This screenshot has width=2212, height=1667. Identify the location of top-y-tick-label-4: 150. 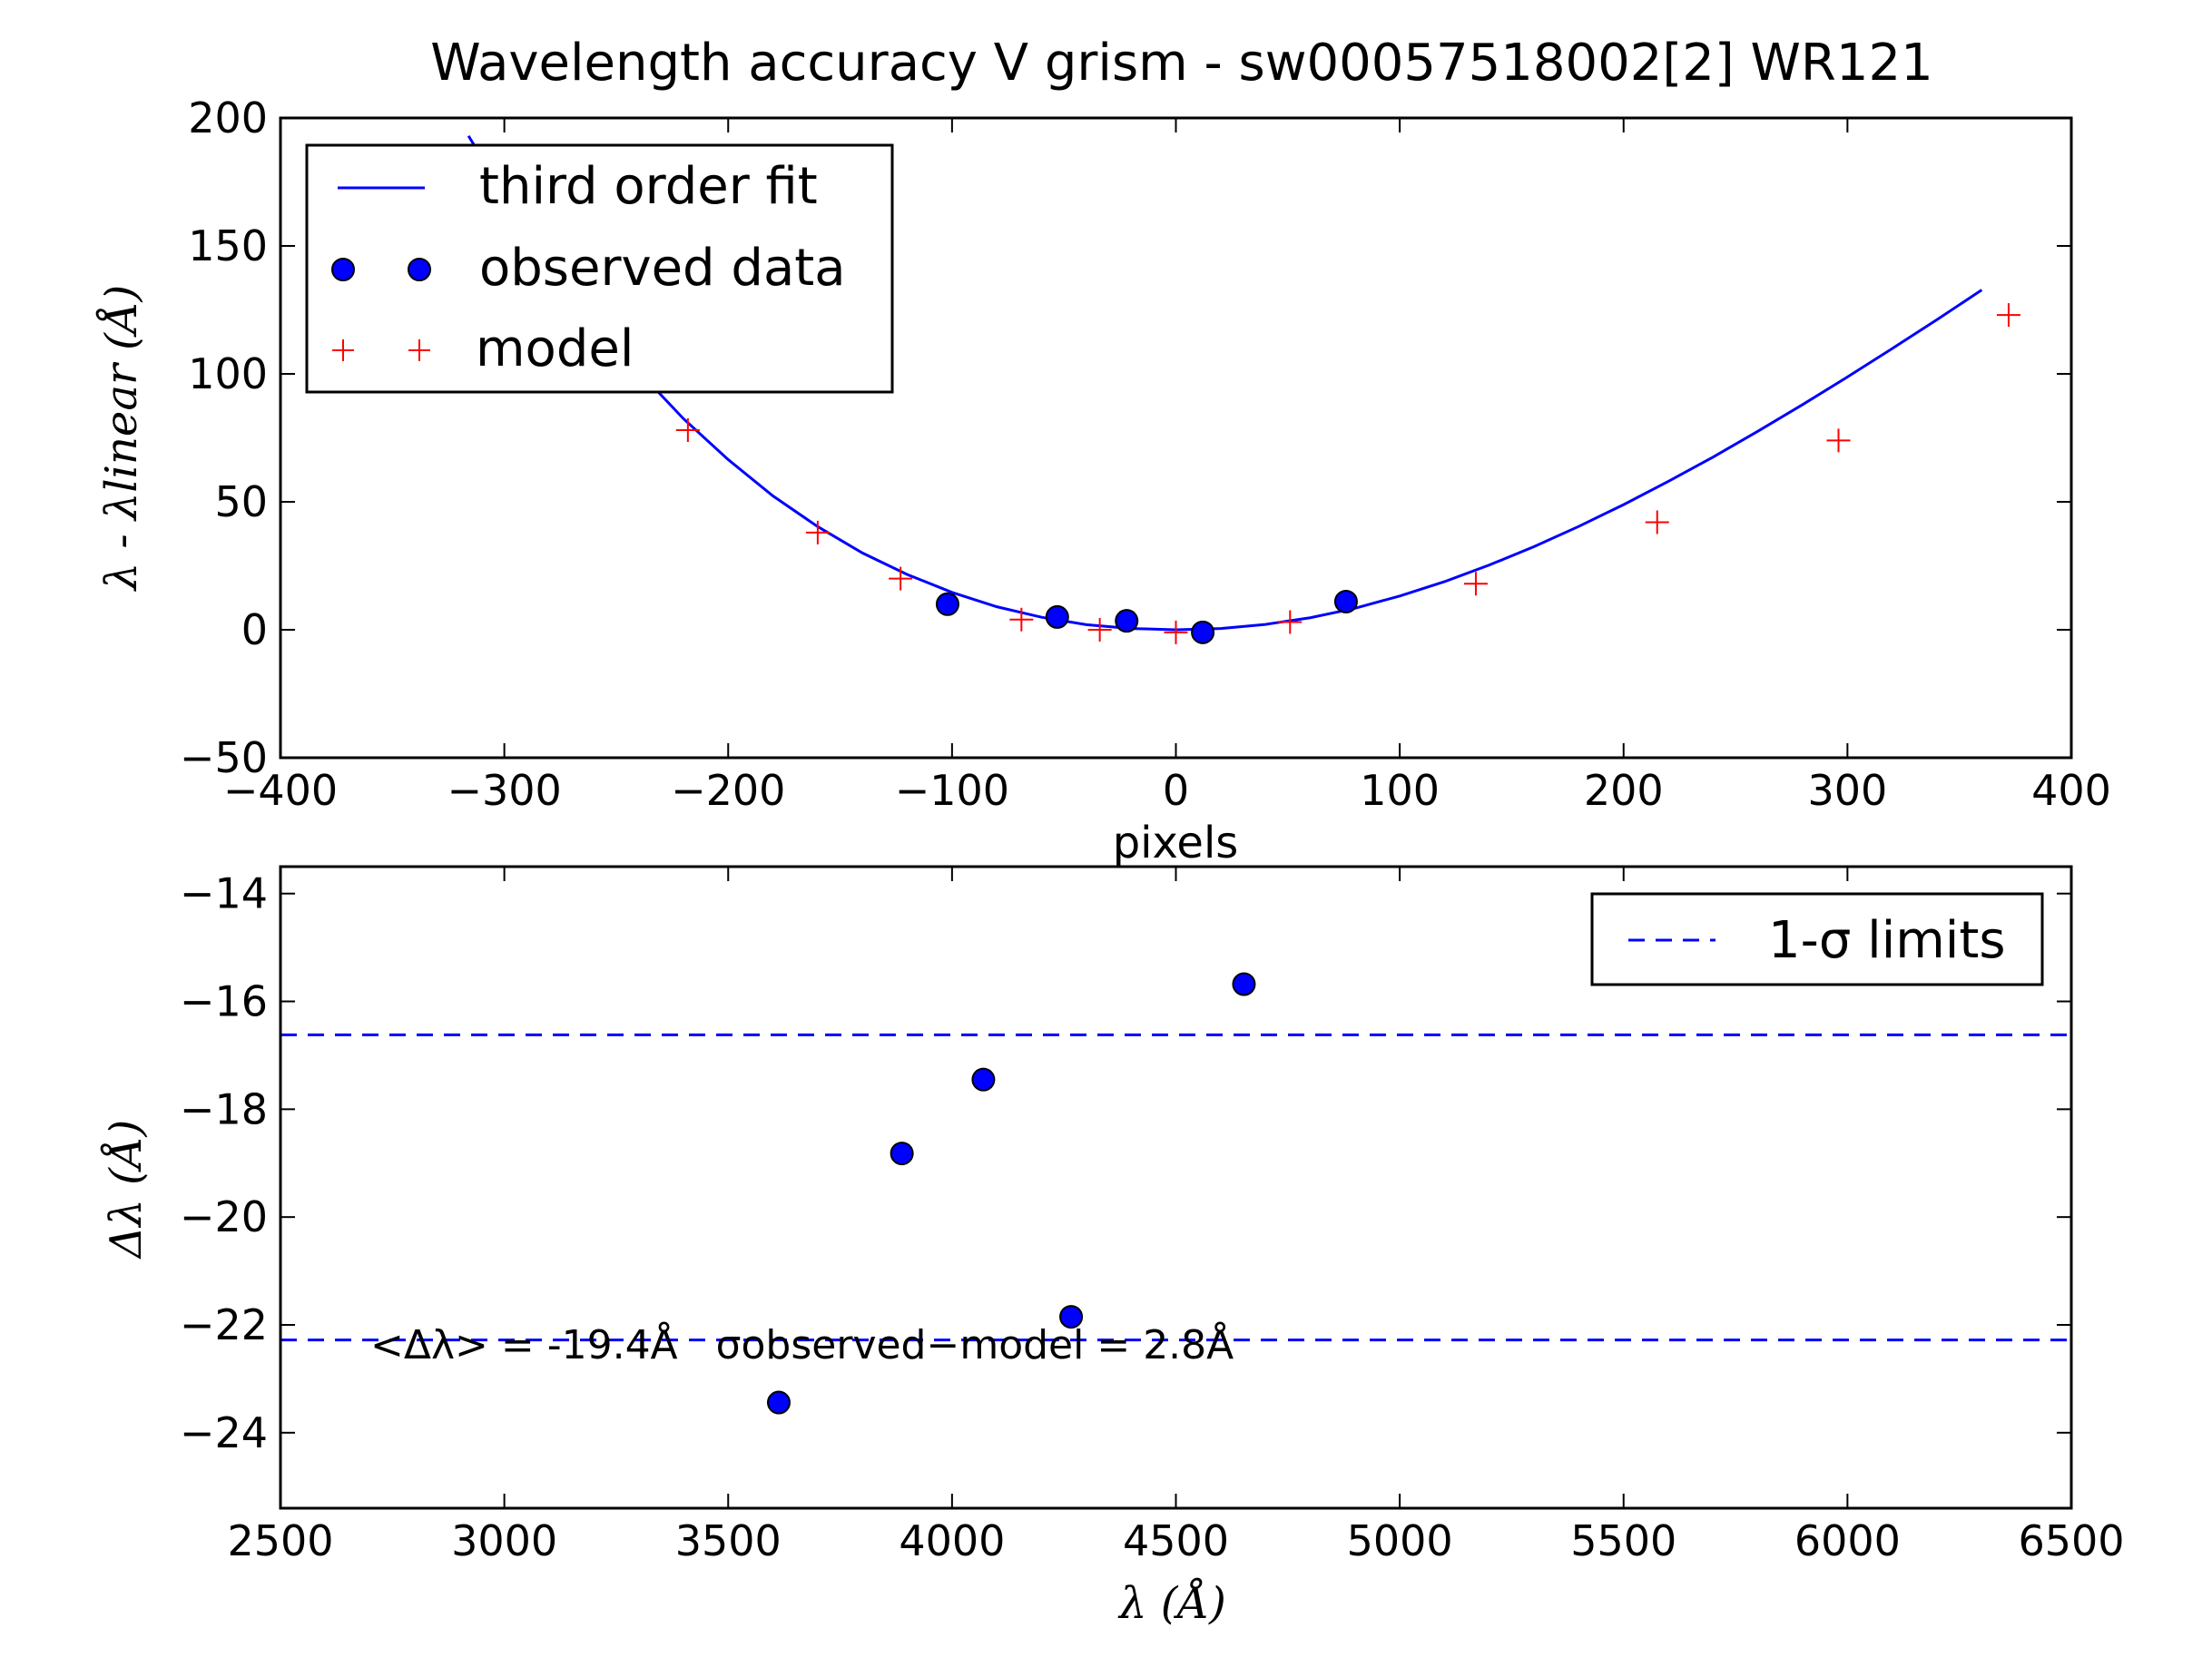
(228, 246).